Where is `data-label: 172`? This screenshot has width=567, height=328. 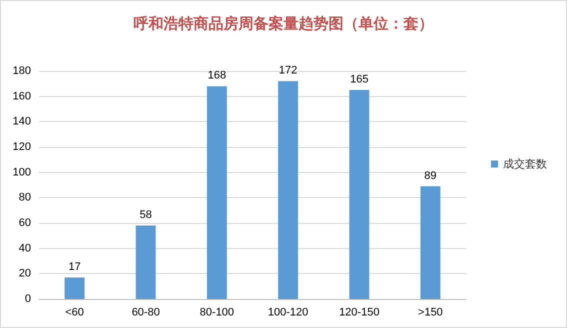
data-label: 172 is located at coordinates (288, 70).